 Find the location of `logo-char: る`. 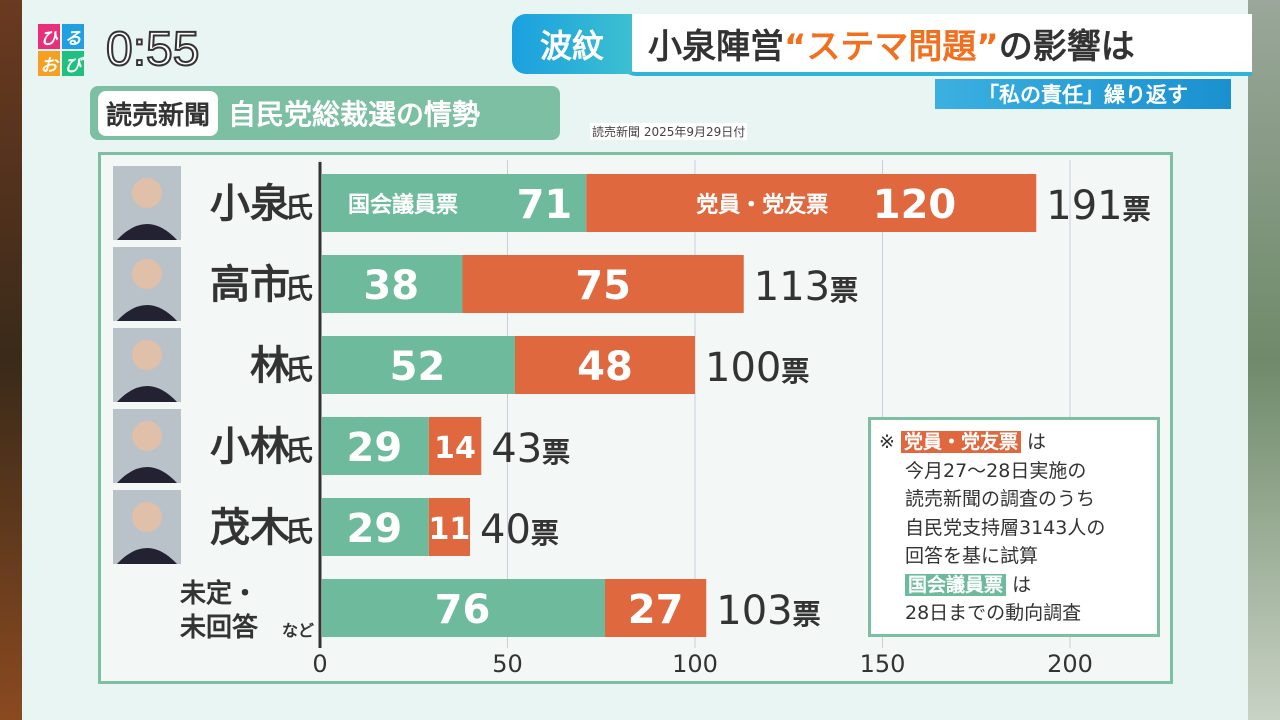

logo-char: る is located at coordinates (73, 36).